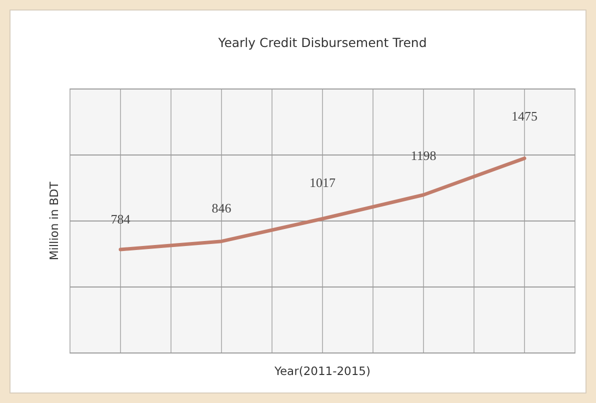  Describe the element at coordinates (54, 220) in the screenshot. I see `y-axis-title: Million in BDT` at that location.